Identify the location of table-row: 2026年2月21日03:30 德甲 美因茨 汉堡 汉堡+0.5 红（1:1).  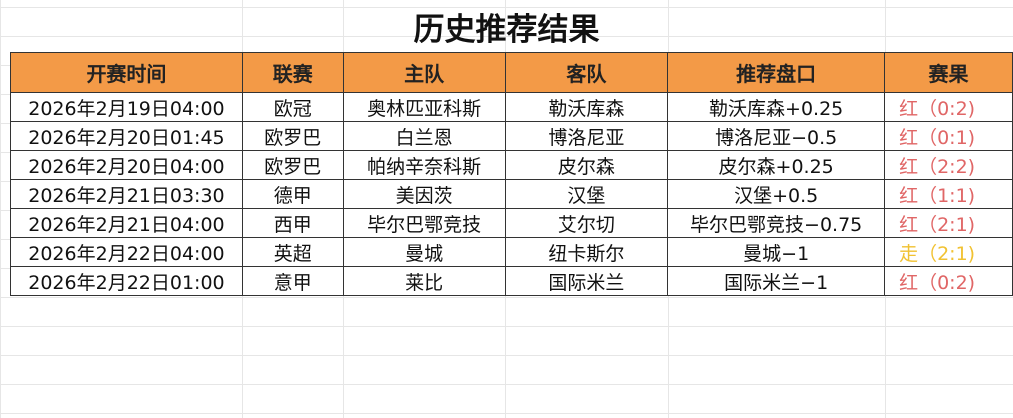
(511, 194).